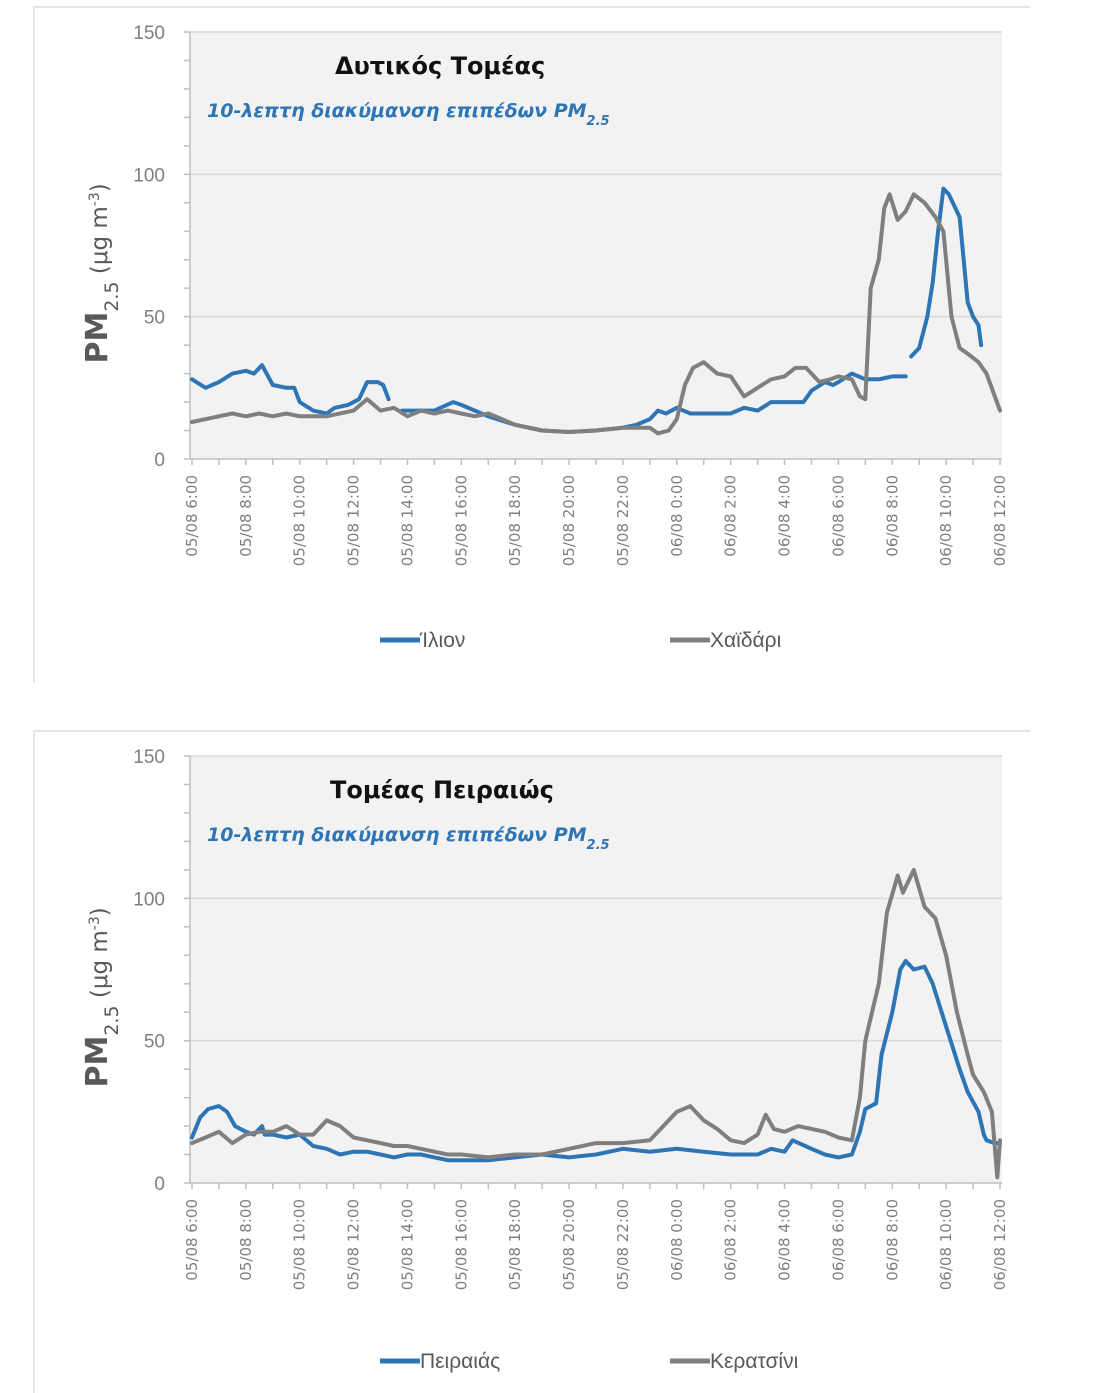 This screenshot has height=1393, width=1099. What do you see at coordinates (754, 1361) in the screenshot?
I see `legend-label: Κερατσίνι` at bounding box center [754, 1361].